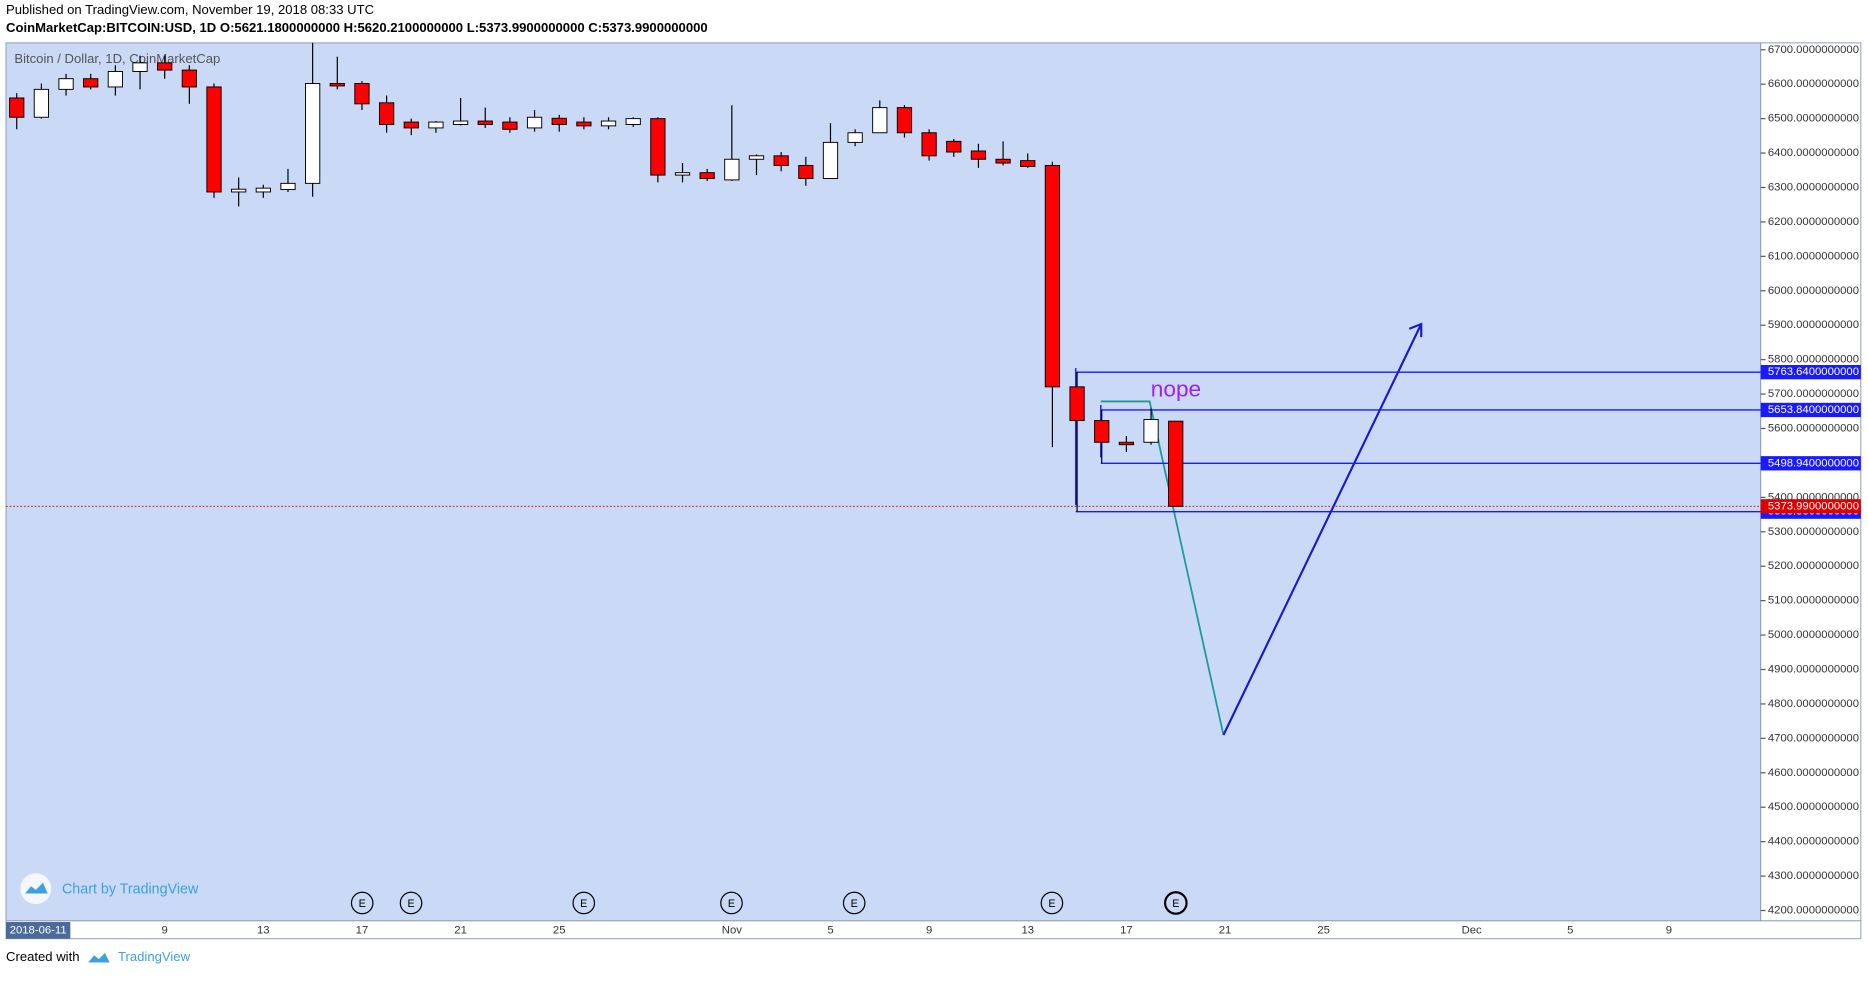 The image size is (1868, 981). I want to click on last-price-label: 5373.9900000000, so click(1813, 506).